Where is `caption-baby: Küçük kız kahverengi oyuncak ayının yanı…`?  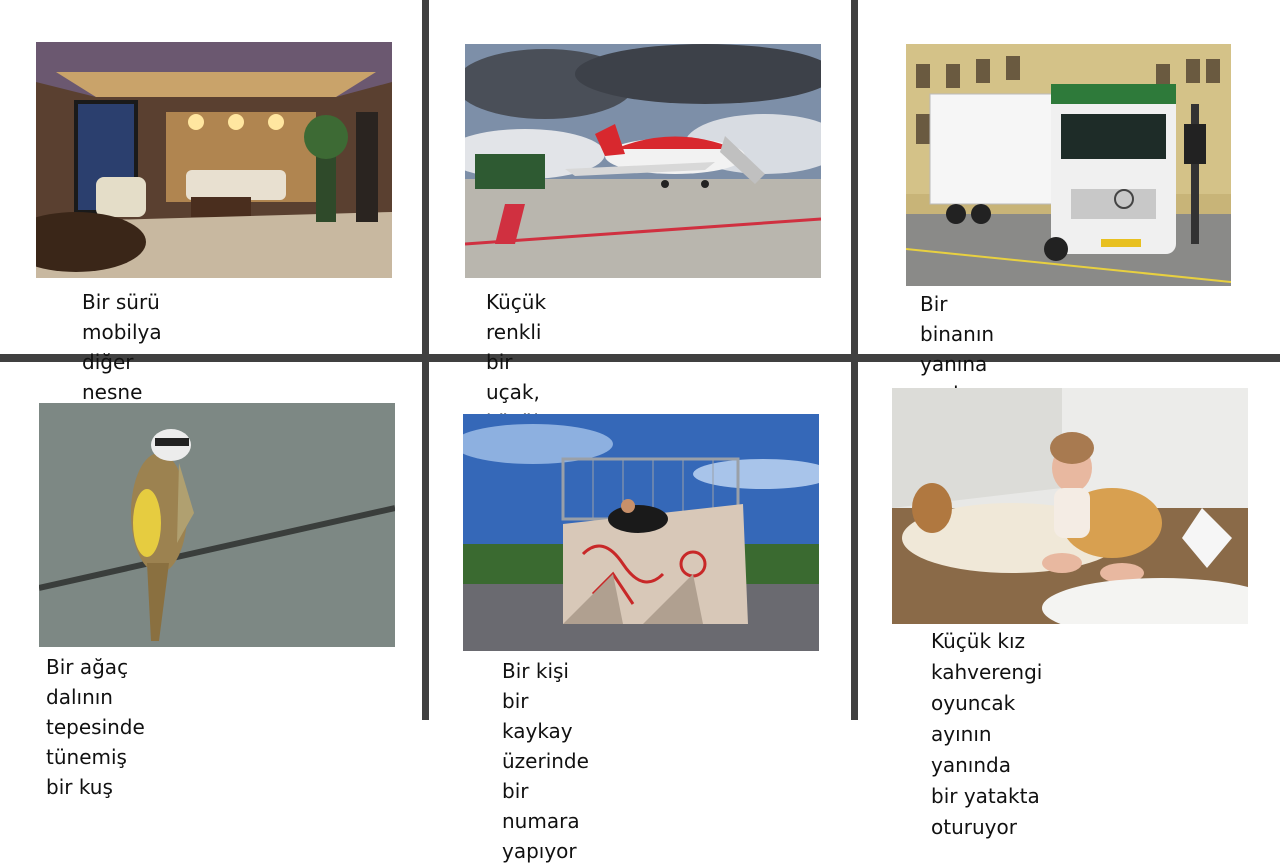
caption-baby: Küçük kız kahverengi oyuncak ayının yanı… is located at coordinates (987, 734).